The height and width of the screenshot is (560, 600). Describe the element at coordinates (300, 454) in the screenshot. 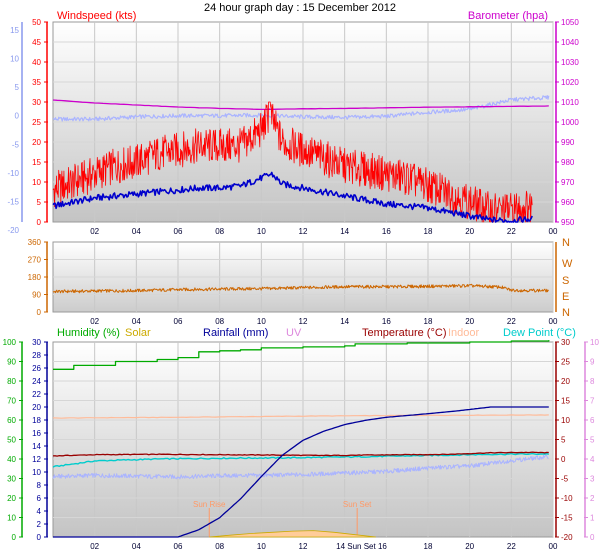

I see `series-temperature` at that location.